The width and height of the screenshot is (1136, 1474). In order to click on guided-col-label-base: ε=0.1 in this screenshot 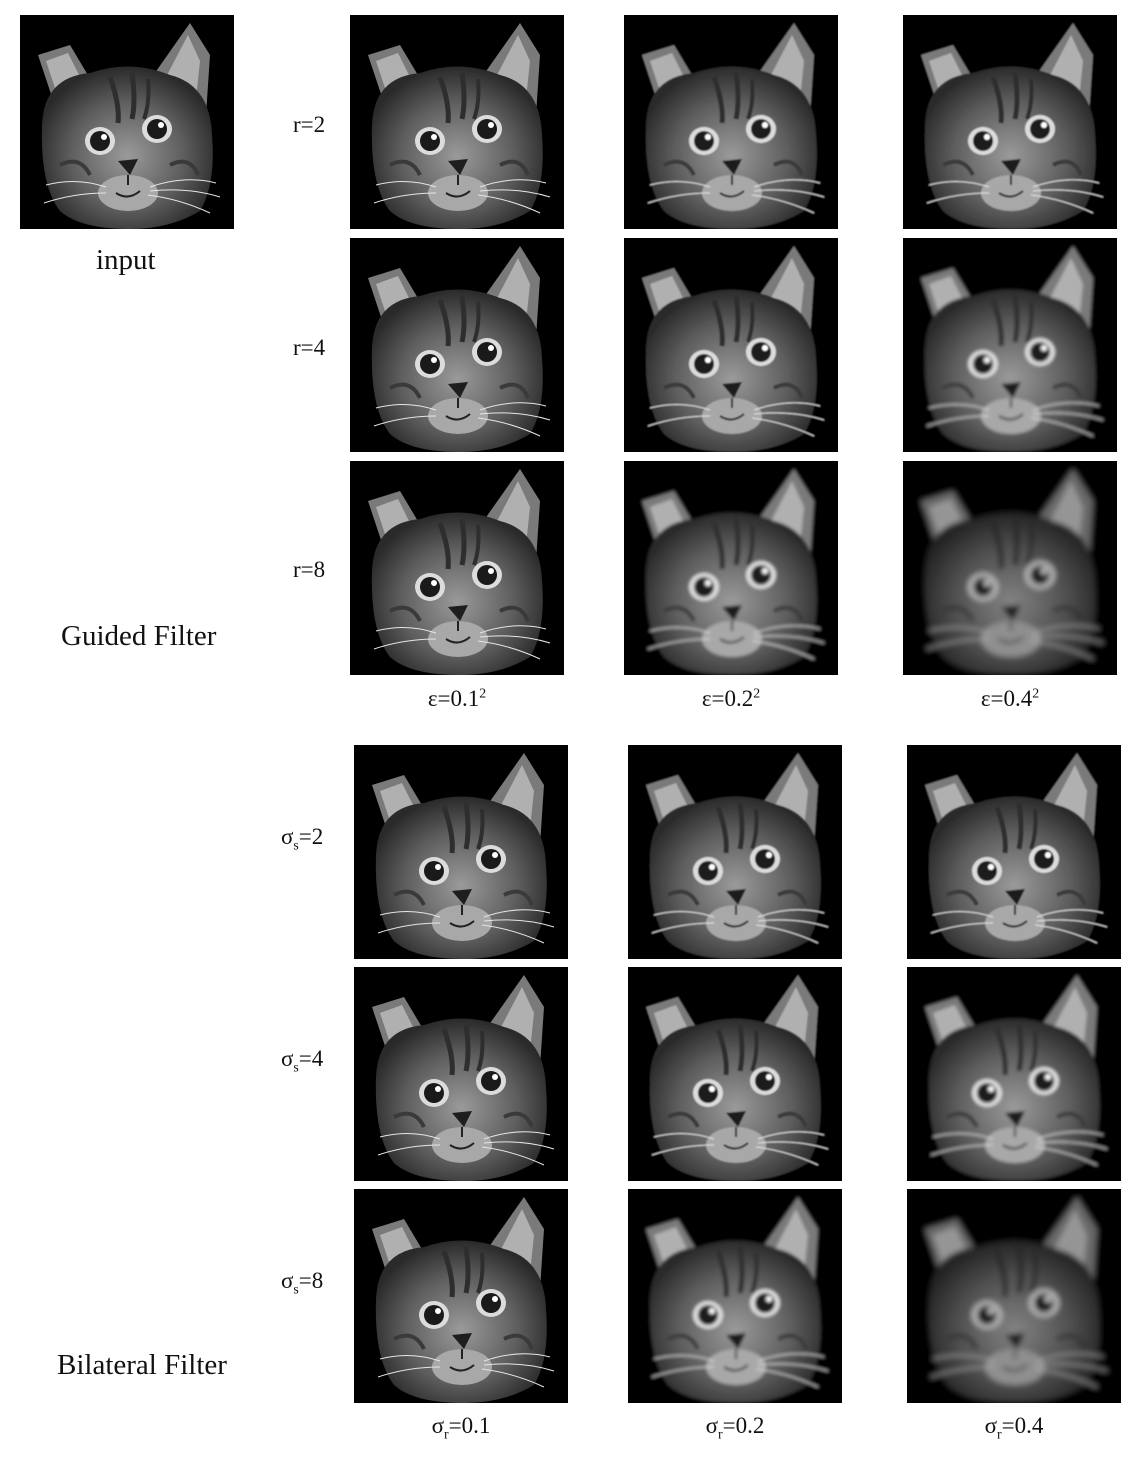, I will do `click(453, 698)`.